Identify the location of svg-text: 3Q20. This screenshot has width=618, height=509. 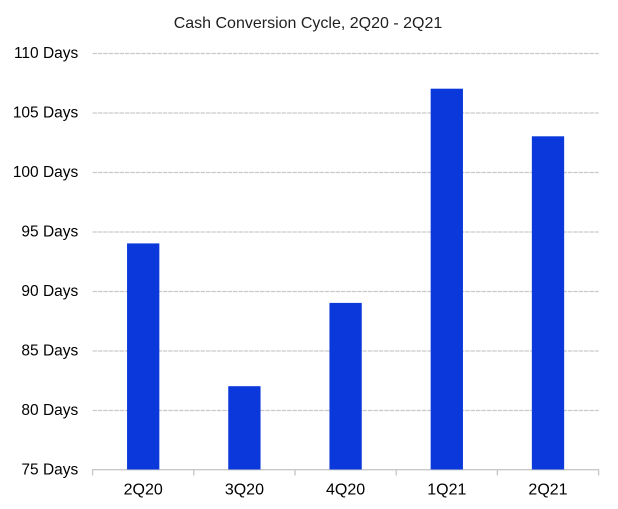
(244, 490).